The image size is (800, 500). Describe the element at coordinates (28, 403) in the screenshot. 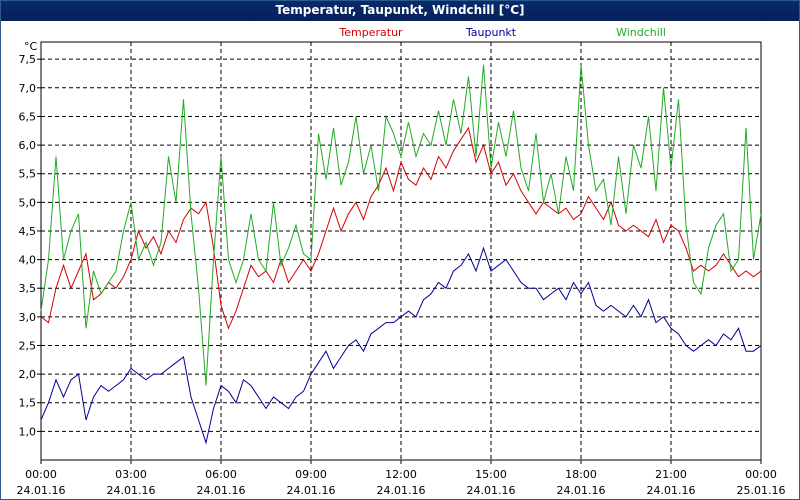

I see `y-tick-label: 1,5` at that location.